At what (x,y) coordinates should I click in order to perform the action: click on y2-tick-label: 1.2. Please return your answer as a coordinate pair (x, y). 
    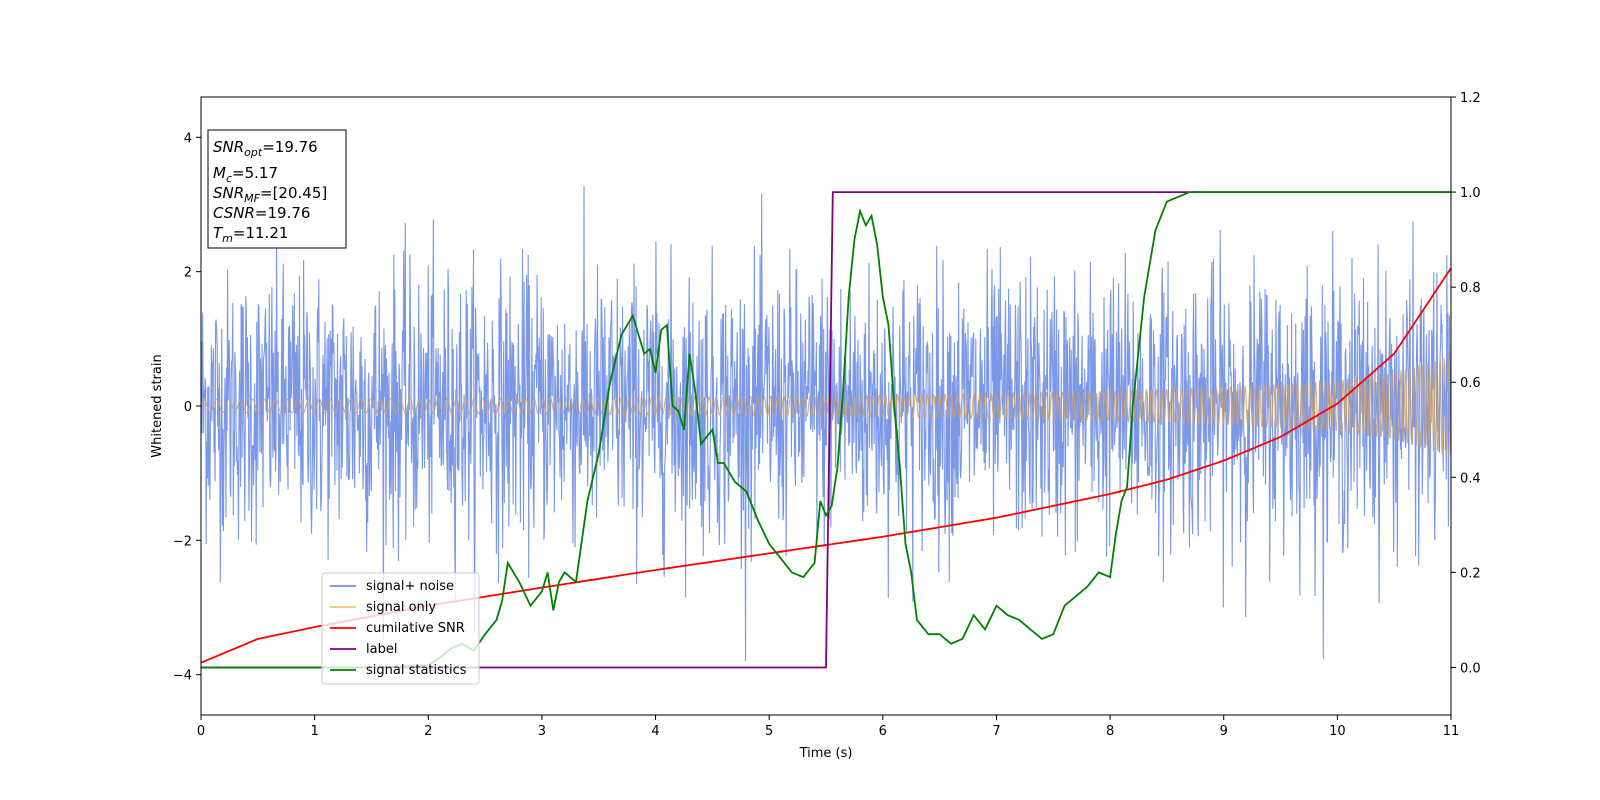
    Looking at the image, I should click on (1470, 98).